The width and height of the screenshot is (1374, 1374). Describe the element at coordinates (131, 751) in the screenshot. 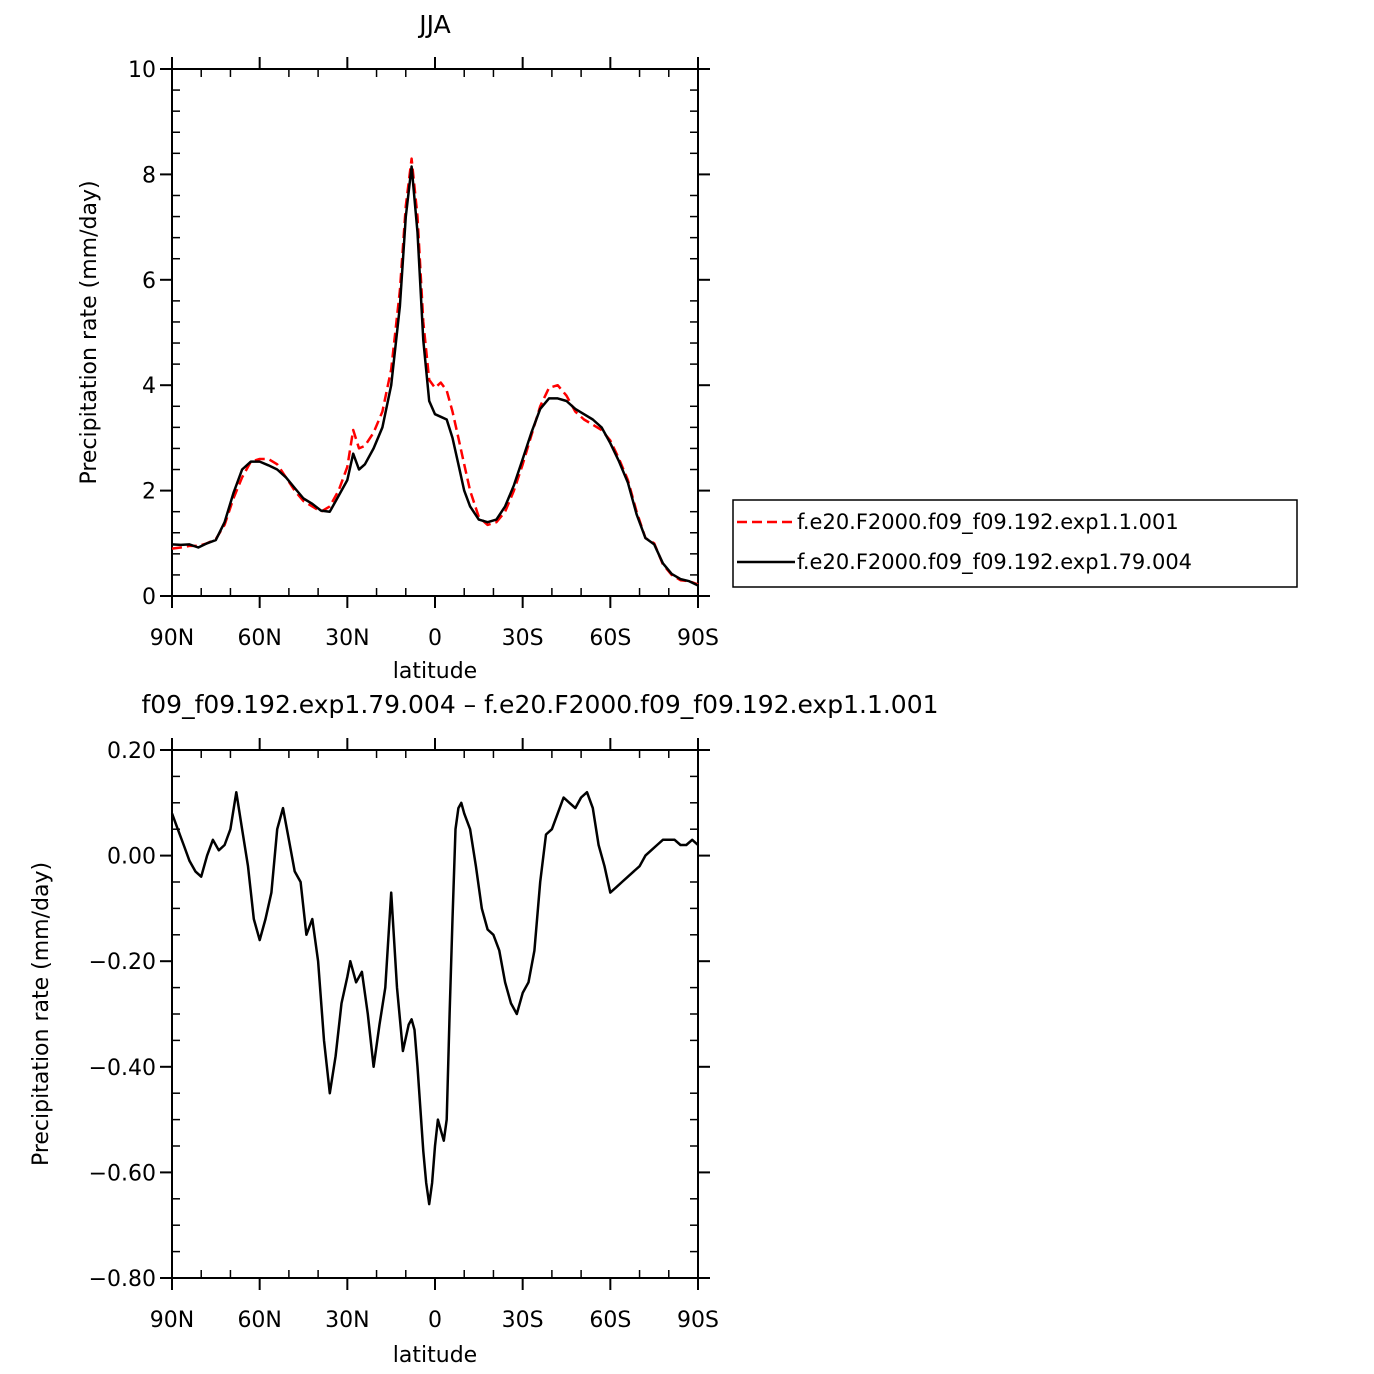

I see `y-tick-label: 0.20` at that location.